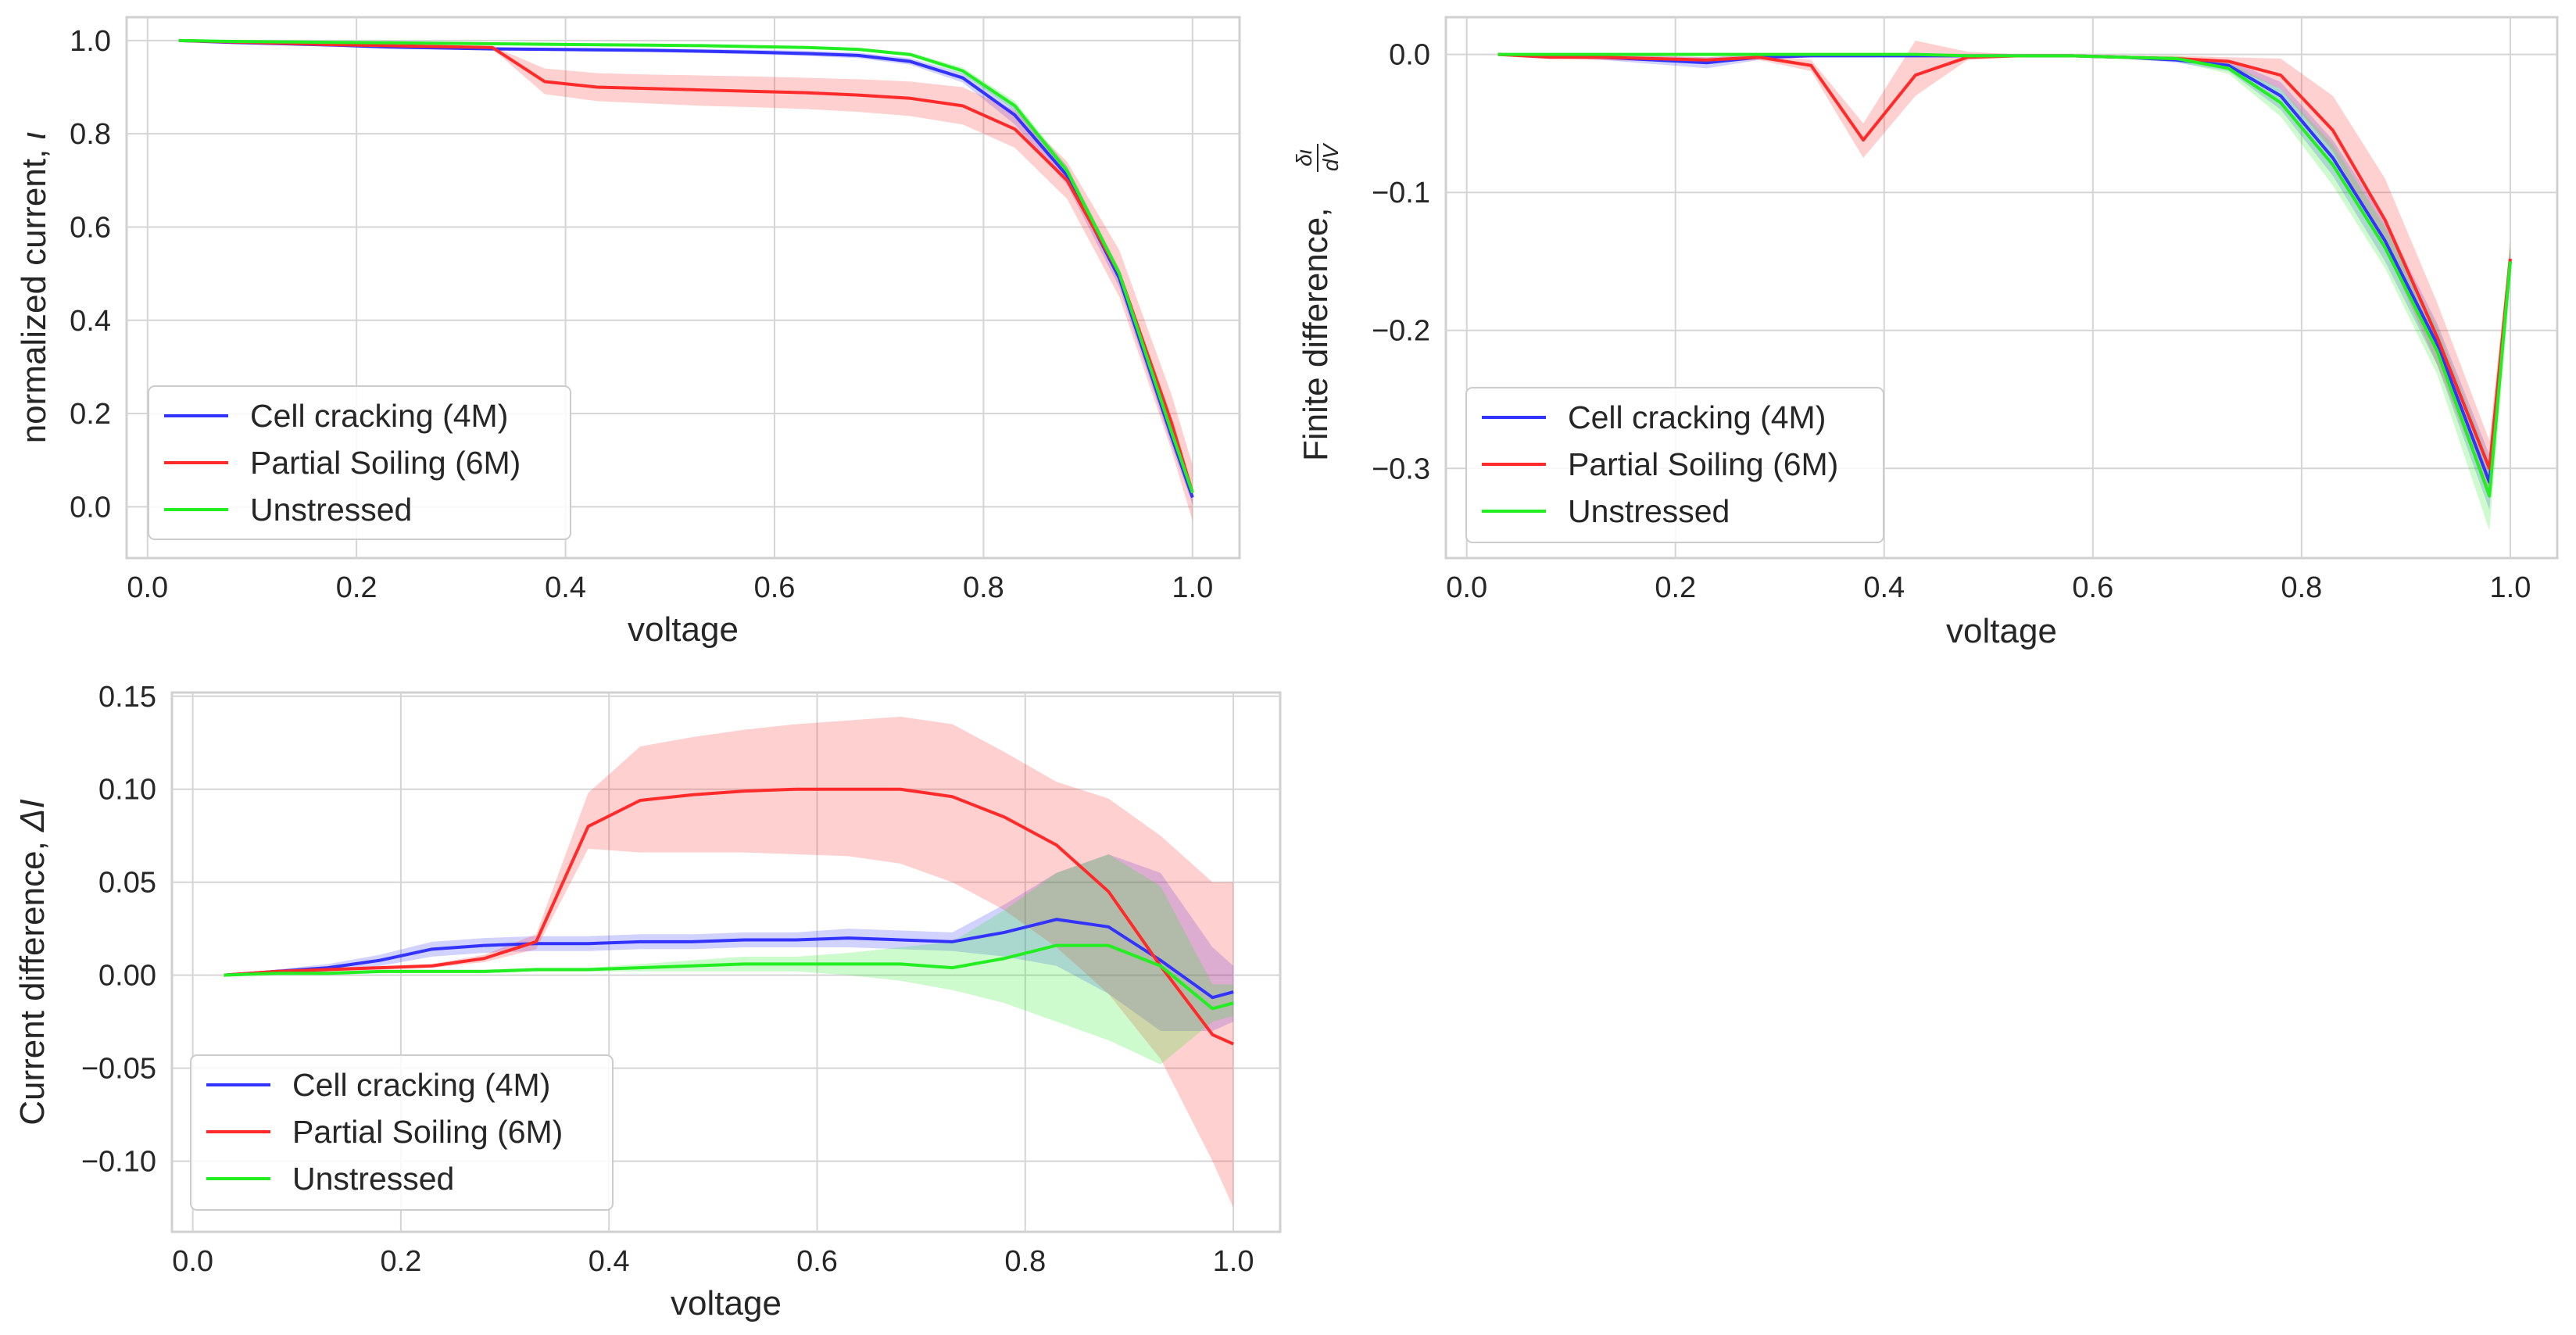  I want to click on y-tick-label: −0.05, so click(118, 1070).